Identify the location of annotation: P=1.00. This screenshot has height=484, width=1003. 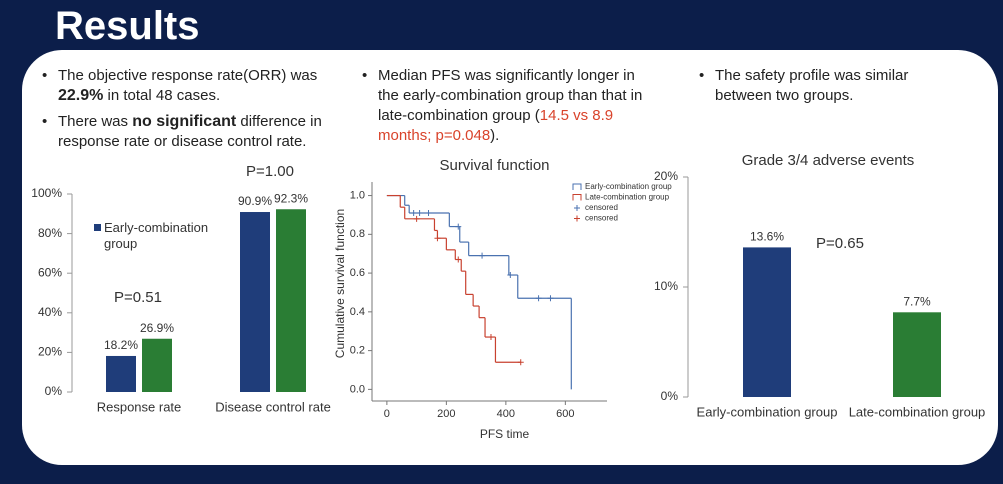
(270, 171).